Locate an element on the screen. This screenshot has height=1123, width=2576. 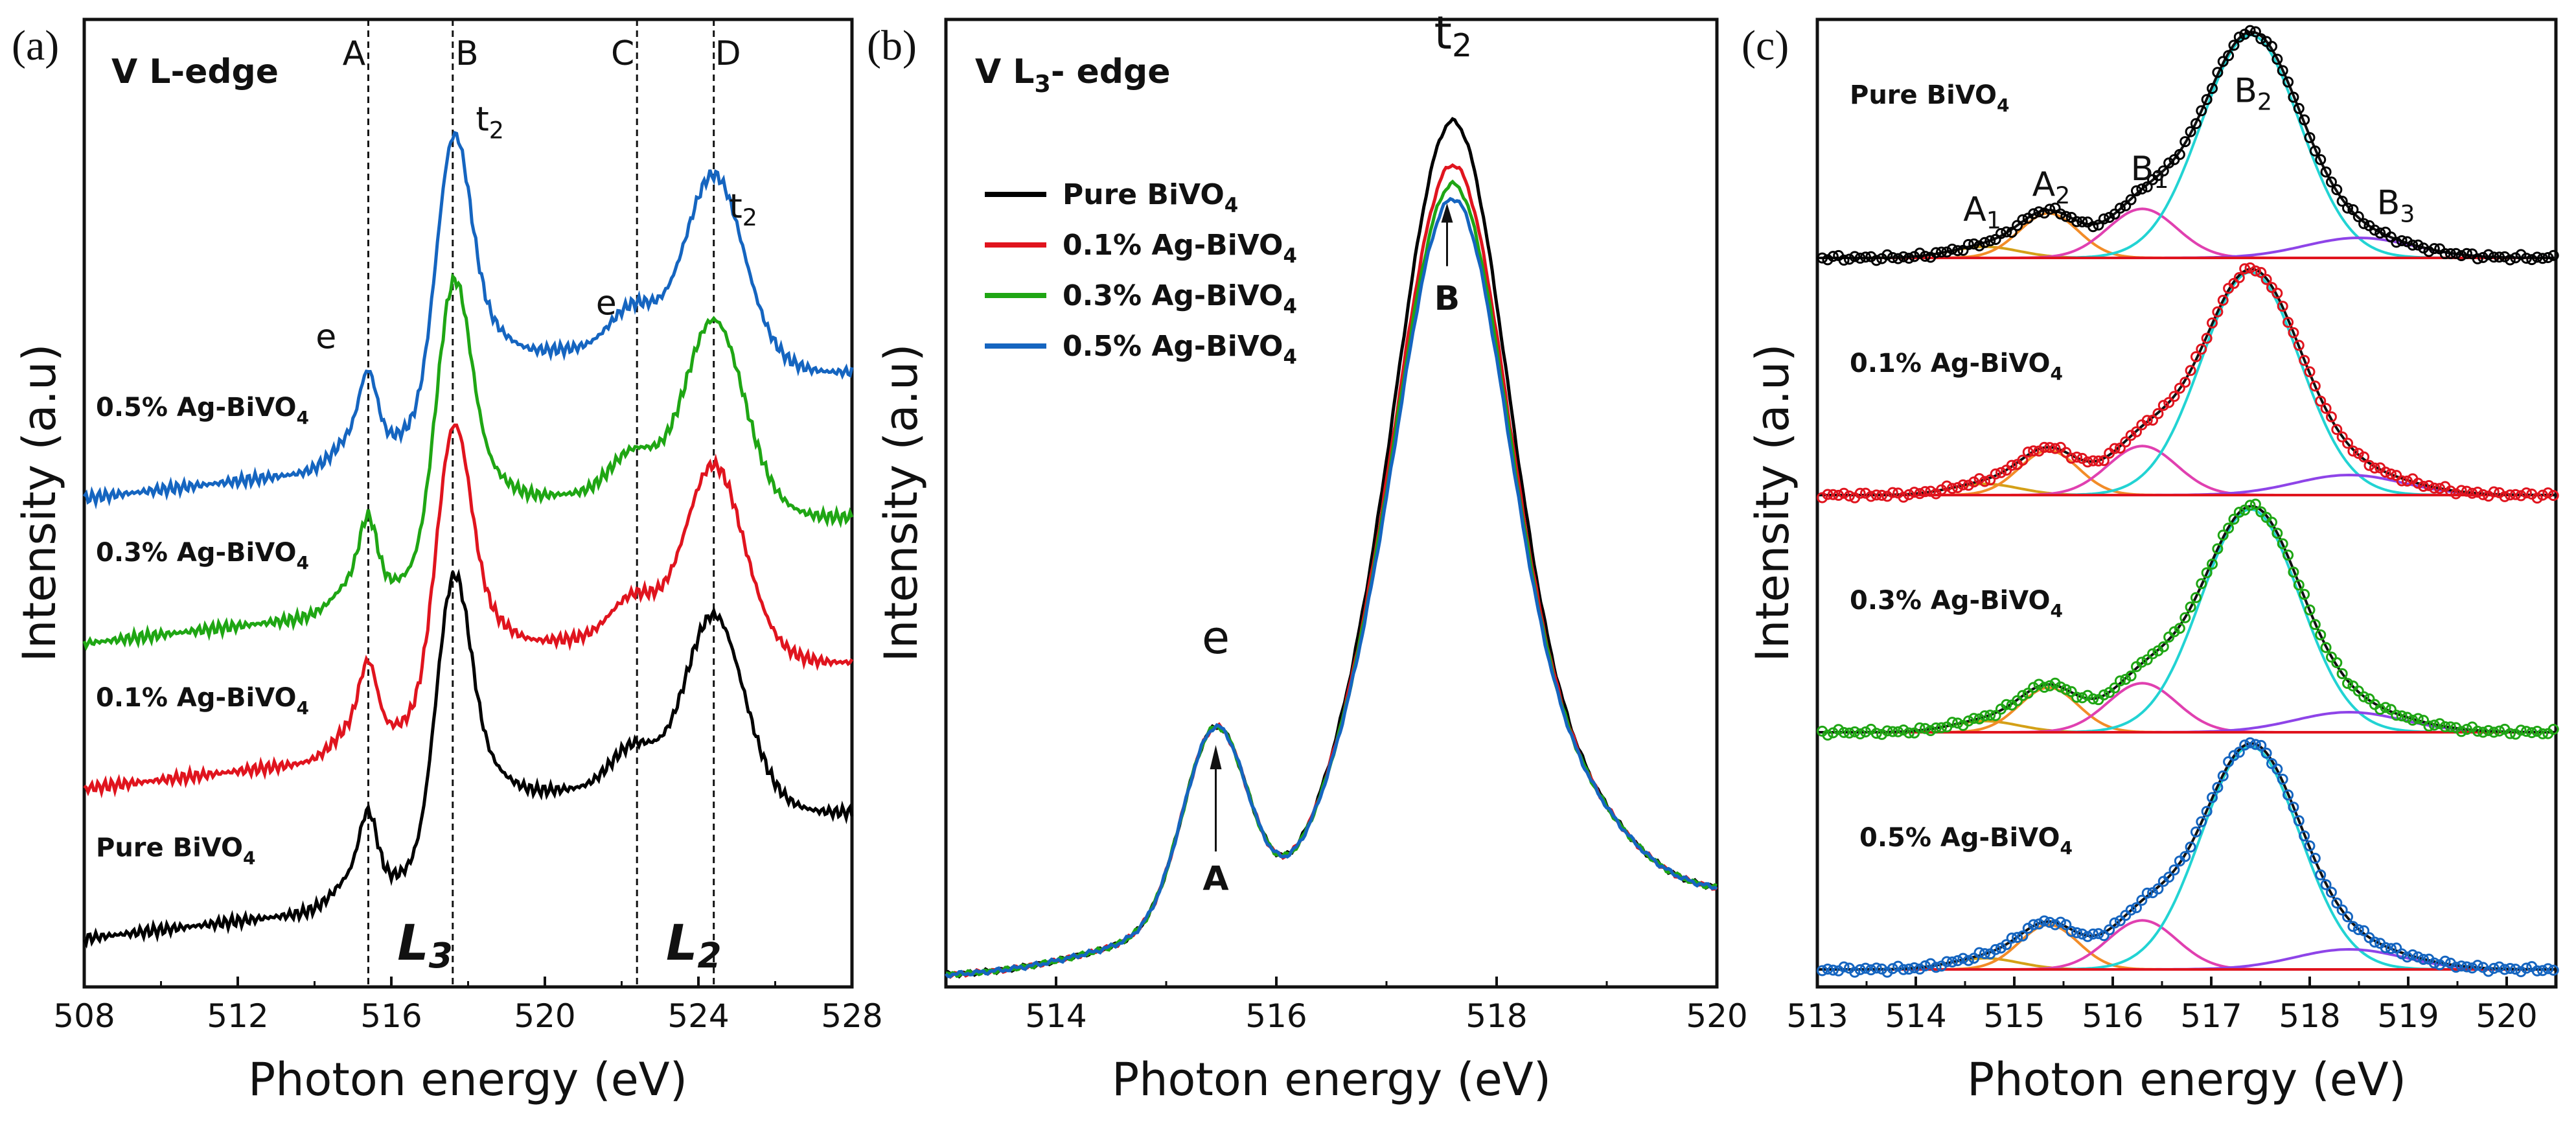
panel-a-xtick-label: 512 is located at coordinates (238, 1016).